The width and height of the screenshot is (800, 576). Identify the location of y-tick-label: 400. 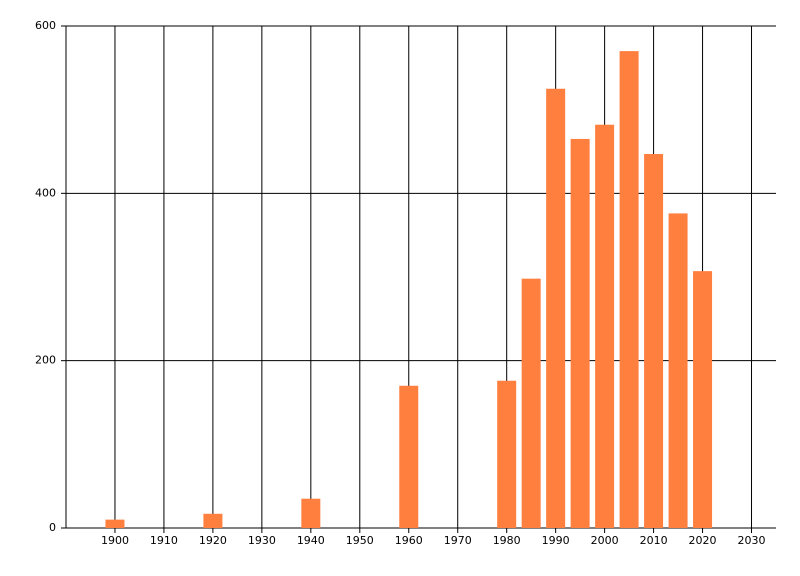
(45, 192).